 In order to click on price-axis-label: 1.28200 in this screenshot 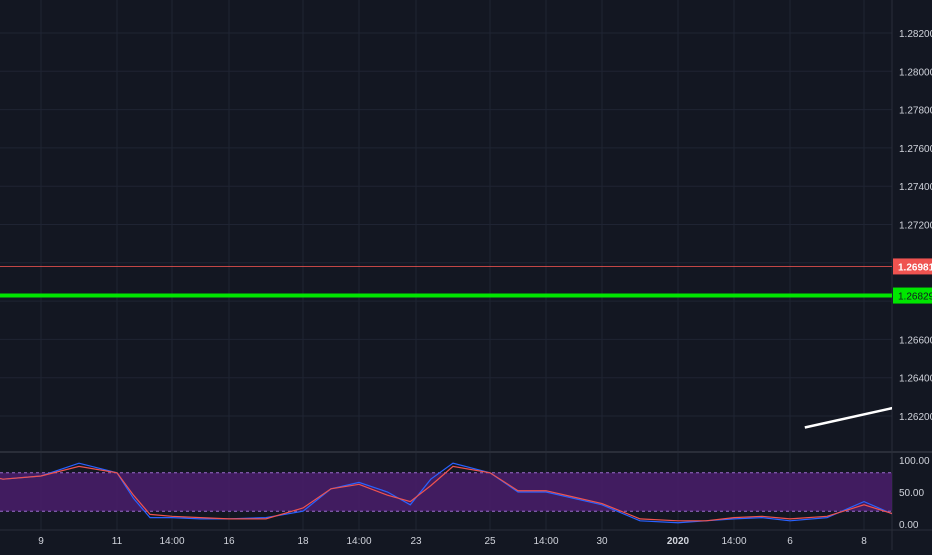, I will do `click(915, 34)`.